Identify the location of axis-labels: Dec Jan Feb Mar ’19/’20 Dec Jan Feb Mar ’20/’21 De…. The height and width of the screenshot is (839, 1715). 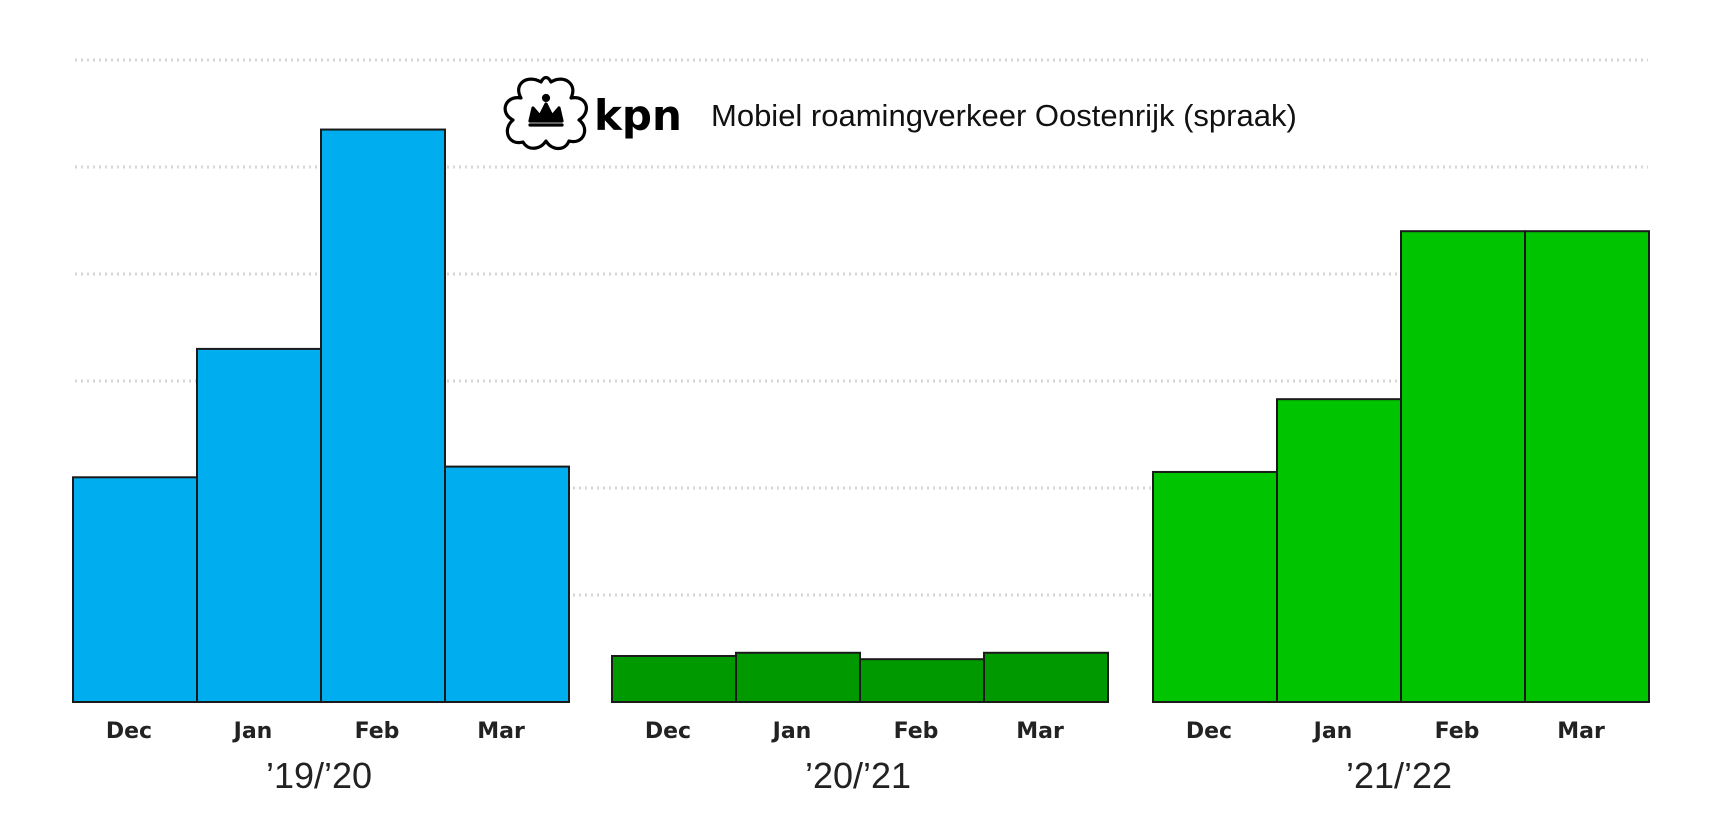
(855, 757).